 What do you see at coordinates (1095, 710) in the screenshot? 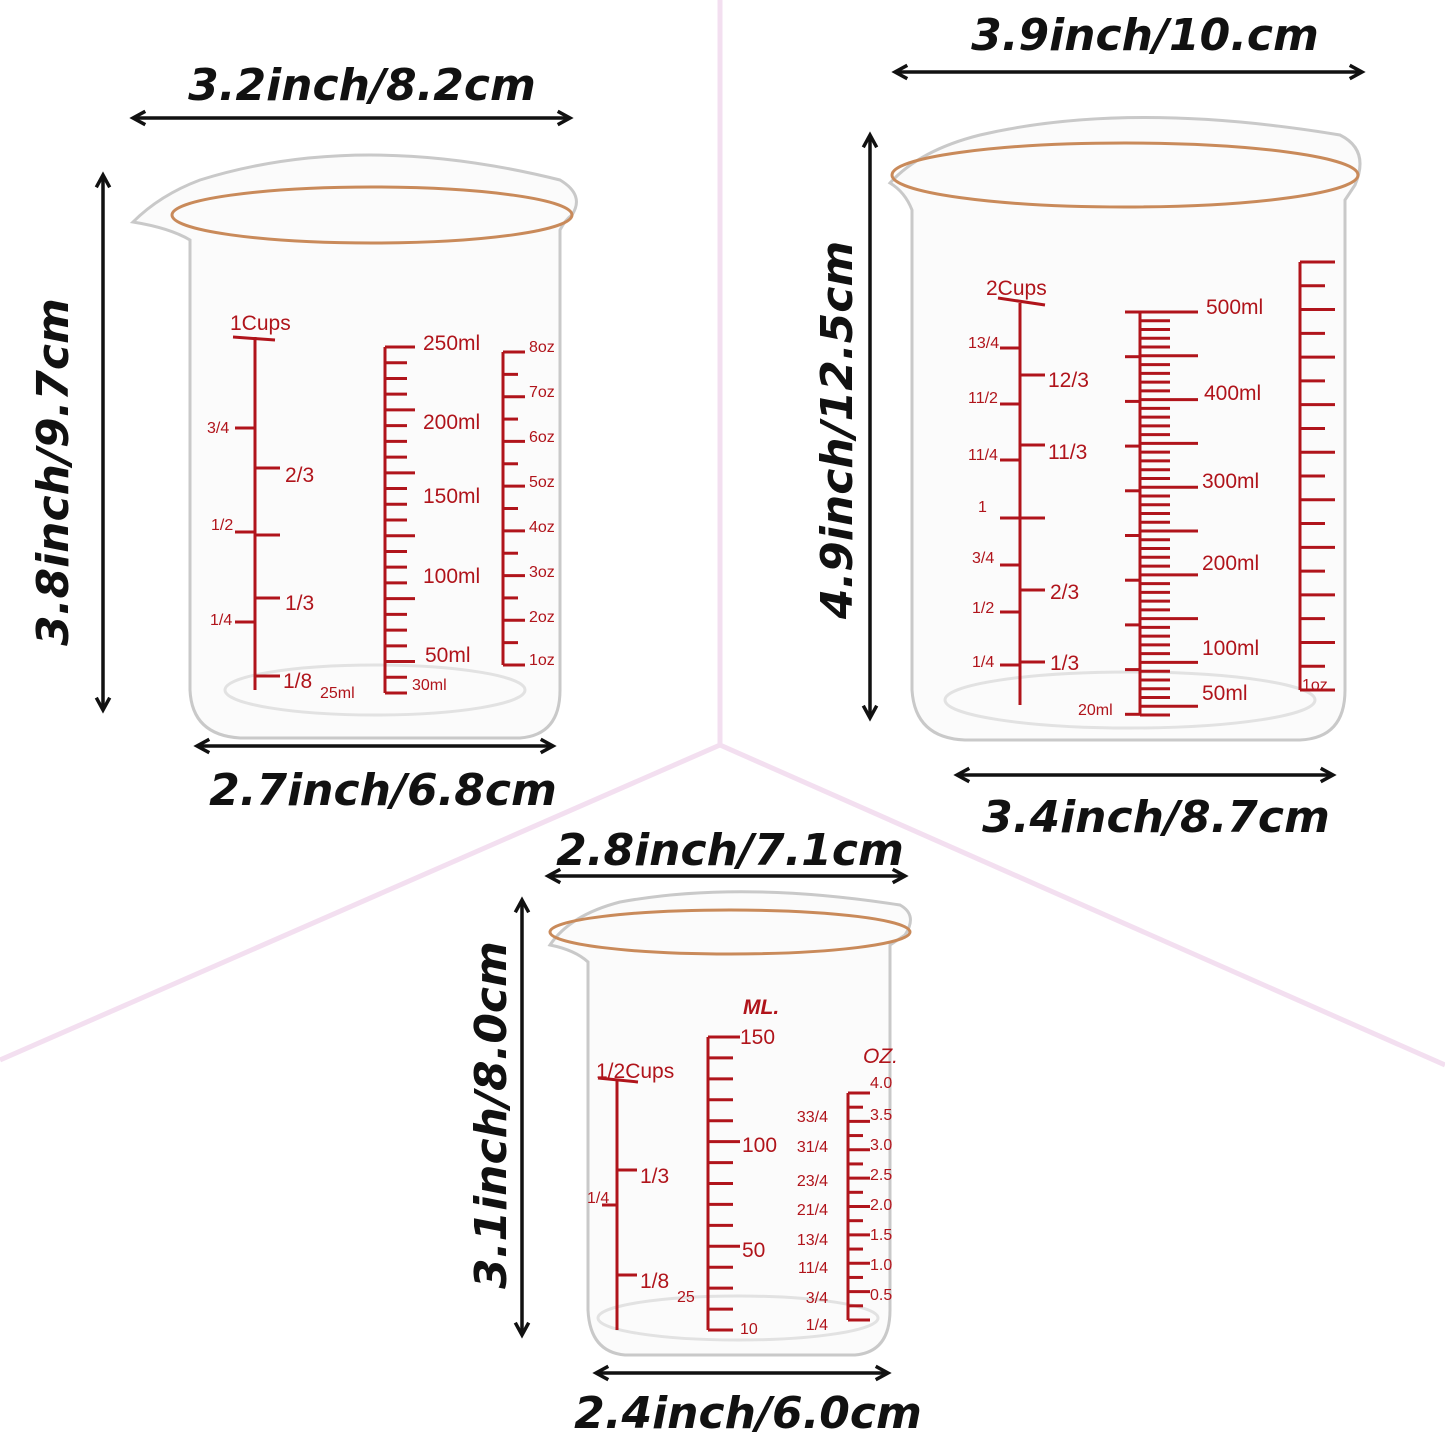
I see `ml-label: 20ml` at bounding box center [1095, 710].